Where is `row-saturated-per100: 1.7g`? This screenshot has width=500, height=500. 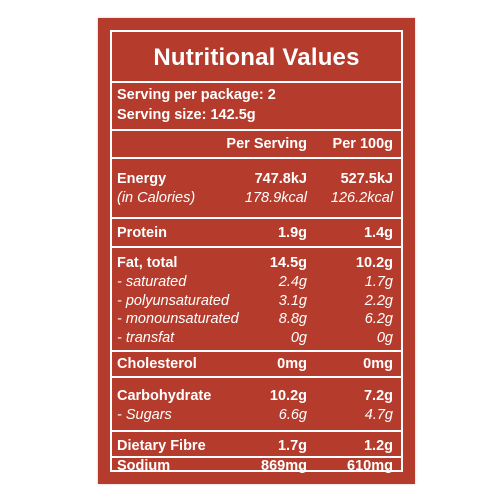
row-saturated-per100: 1.7g is located at coordinates (378, 282).